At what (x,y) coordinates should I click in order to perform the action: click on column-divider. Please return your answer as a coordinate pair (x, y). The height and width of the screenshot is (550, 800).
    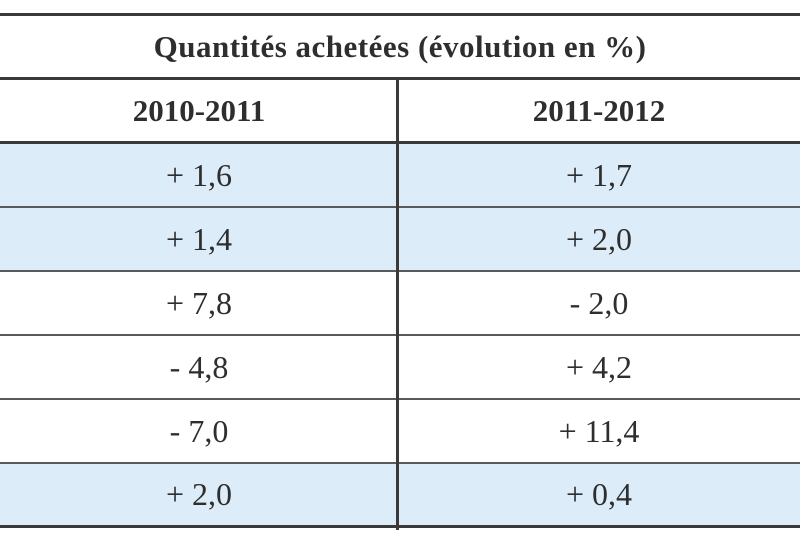
    Looking at the image, I should click on (397, 305).